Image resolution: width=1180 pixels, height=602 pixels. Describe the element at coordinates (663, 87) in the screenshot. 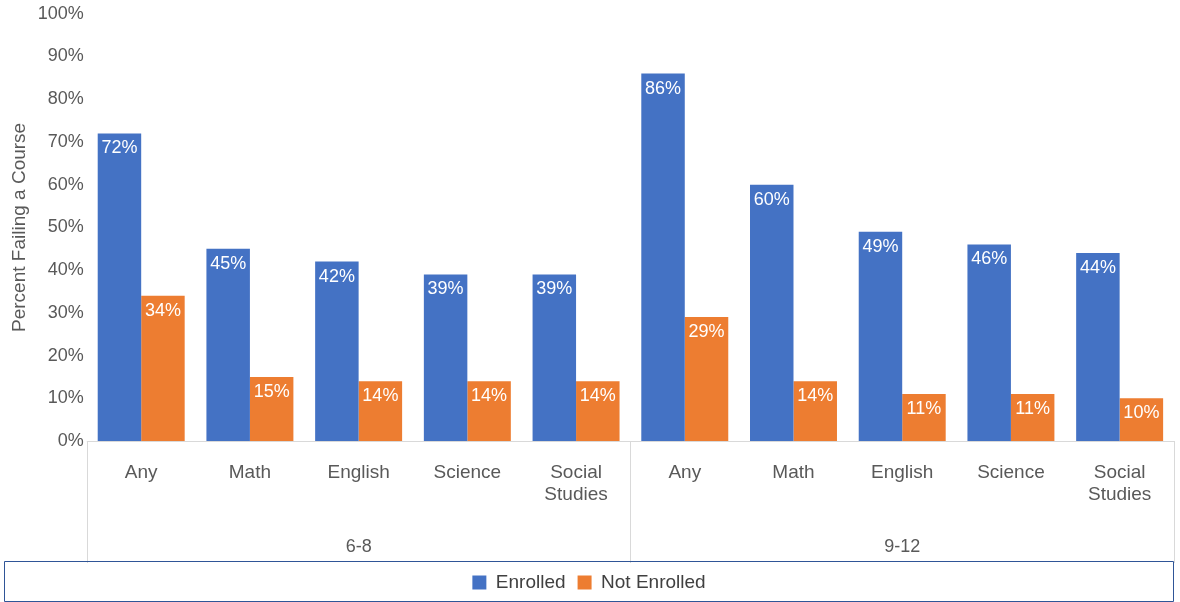

I see `data-label: 86%` at that location.